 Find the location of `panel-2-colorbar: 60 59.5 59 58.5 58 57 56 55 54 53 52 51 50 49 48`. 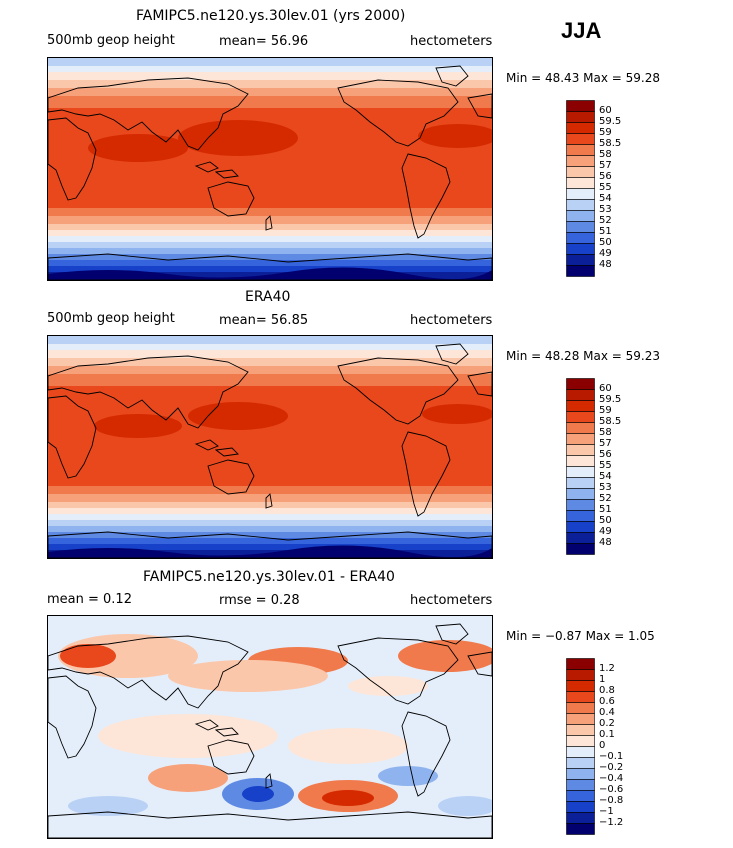

panel-2-colorbar: 60 59.5 59 58.5 58 57 56 55 54 53 52 51 50 49 48 is located at coordinates (606, 466).